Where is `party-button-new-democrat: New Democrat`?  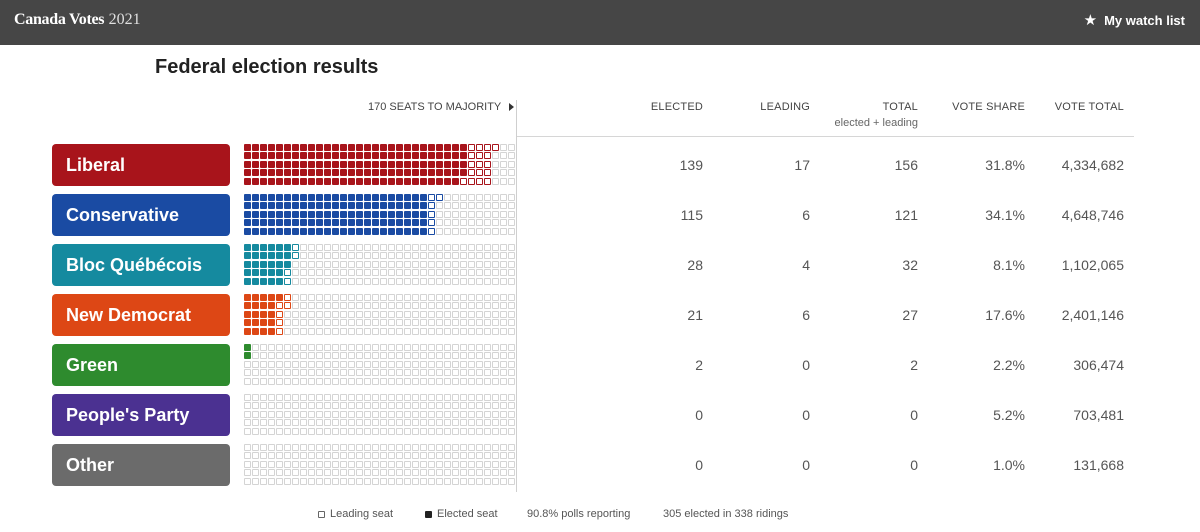 party-button-new-democrat: New Democrat is located at coordinates (141, 315).